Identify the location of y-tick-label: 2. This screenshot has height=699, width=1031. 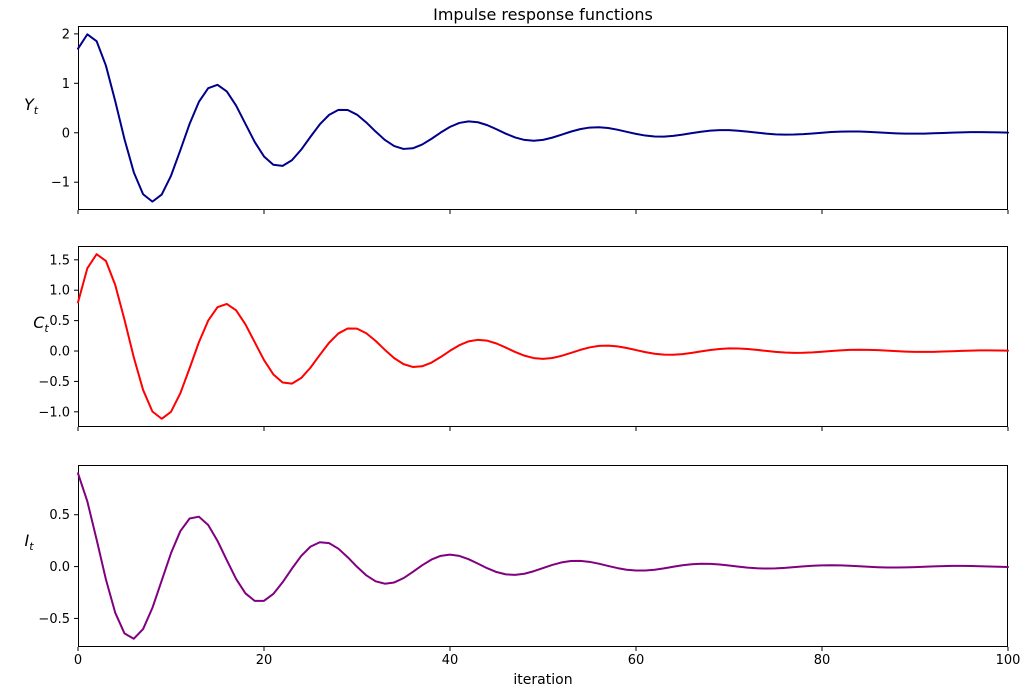
(66, 34).